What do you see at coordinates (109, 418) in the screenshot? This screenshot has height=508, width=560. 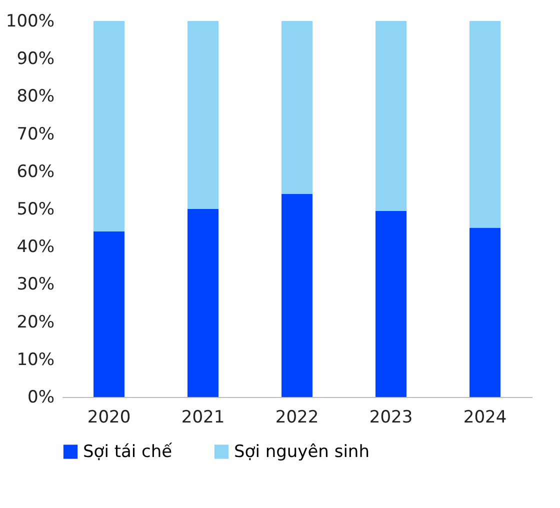 I see `x-tick-label: 2020` at bounding box center [109, 418].